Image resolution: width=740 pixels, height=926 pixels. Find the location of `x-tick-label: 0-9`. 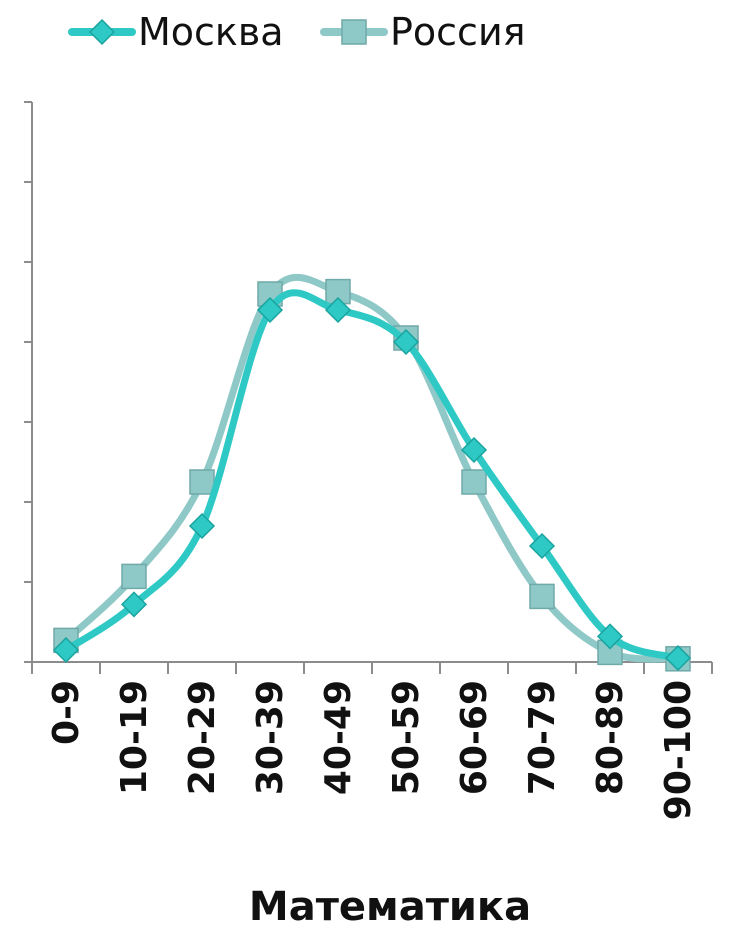

x-tick-label: 0-9 is located at coordinates (66, 712).